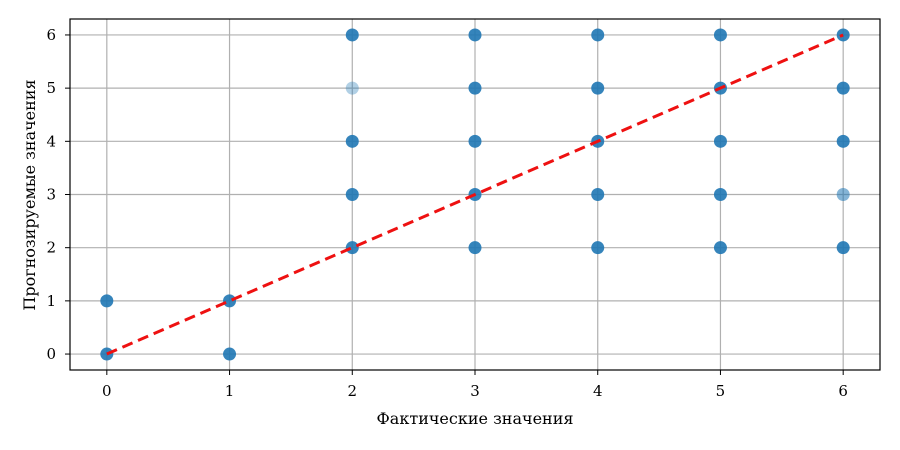 This screenshot has height=450, width=900. Describe the element at coordinates (29, 194) in the screenshot. I see `y-axis-label: Прогнозируемые значения` at that location.